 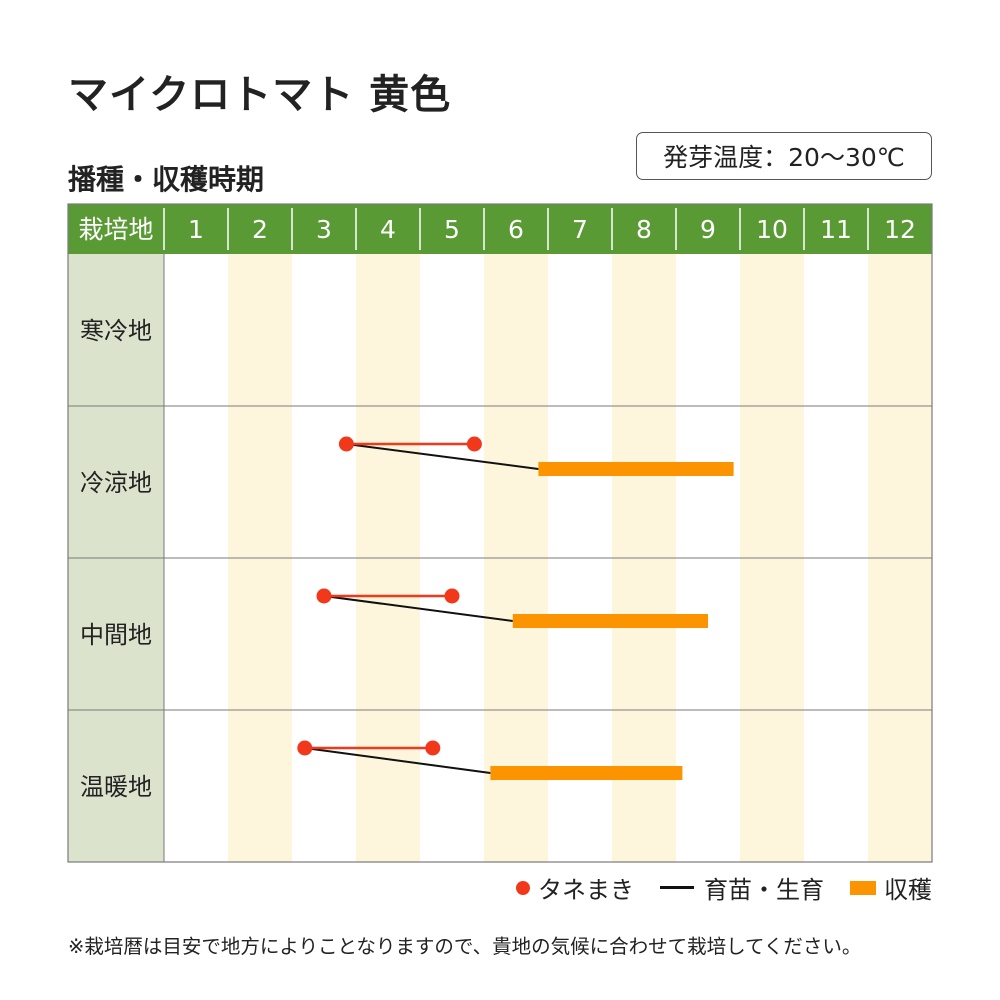 What do you see at coordinates (644, 229) in the screenshot?
I see `month-label-8: 8` at bounding box center [644, 229].